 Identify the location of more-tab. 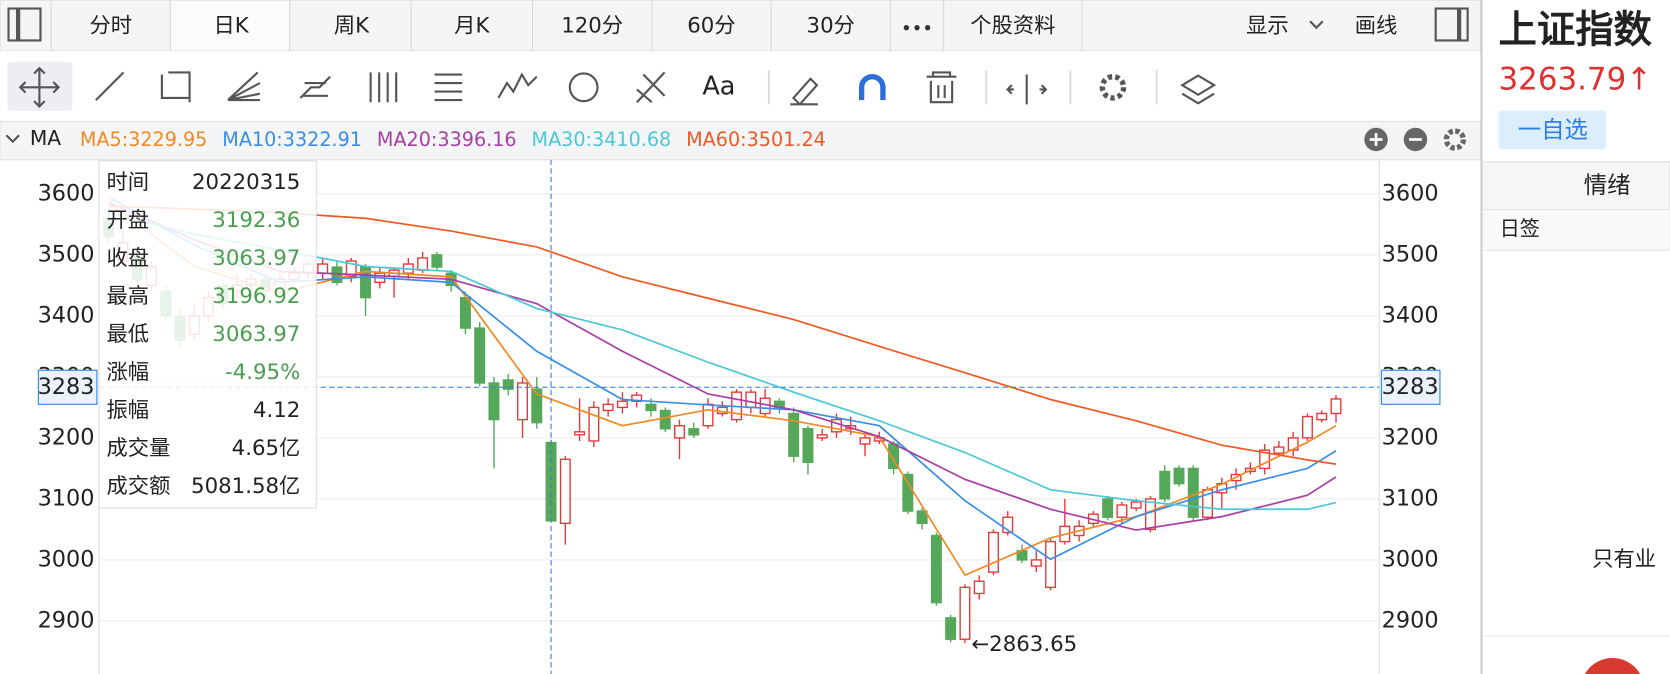
(917, 28).